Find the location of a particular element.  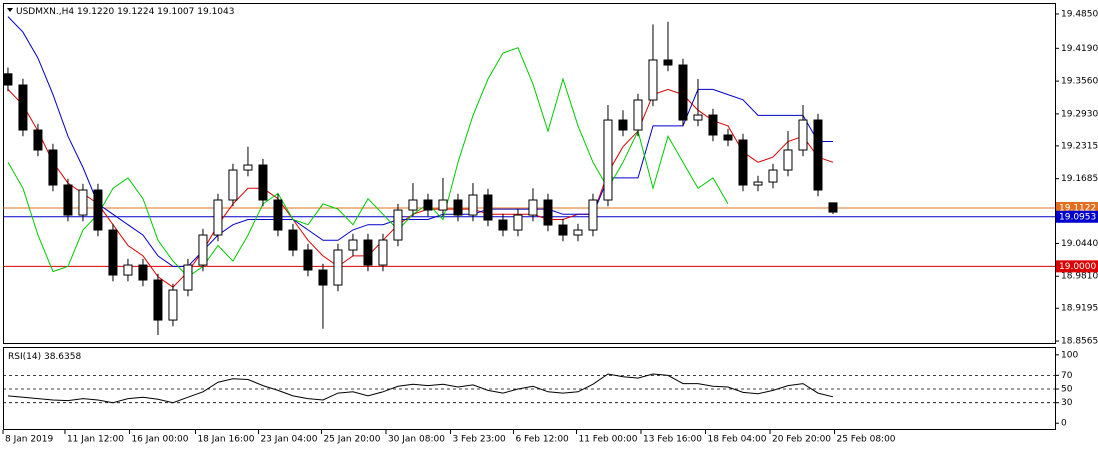

x-tick-label: 18 Feb 04:00 is located at coordinates (736, 440).